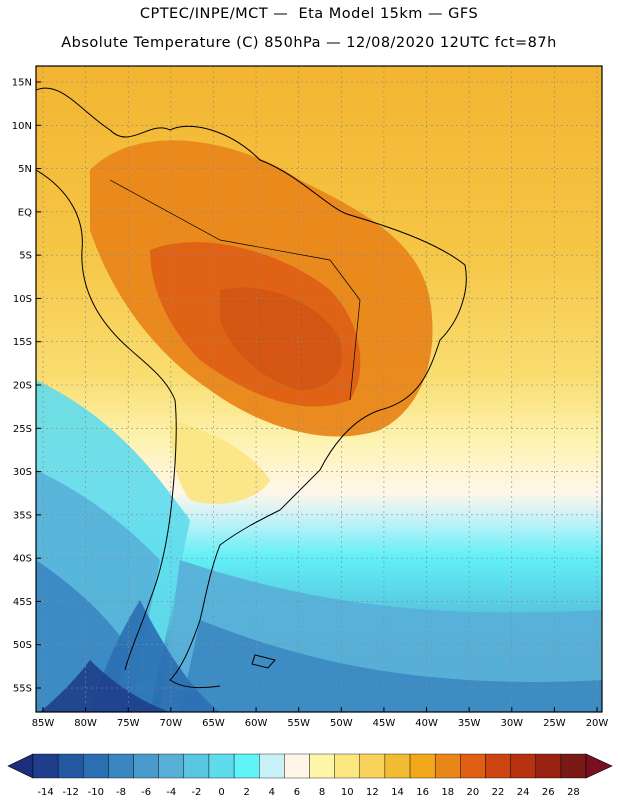 This screenshot has width=618, height=800. What do you see at coordinates (597, 723) in the screenshot?
I see `lon-label: 20W` at bounding box center [597, 723].